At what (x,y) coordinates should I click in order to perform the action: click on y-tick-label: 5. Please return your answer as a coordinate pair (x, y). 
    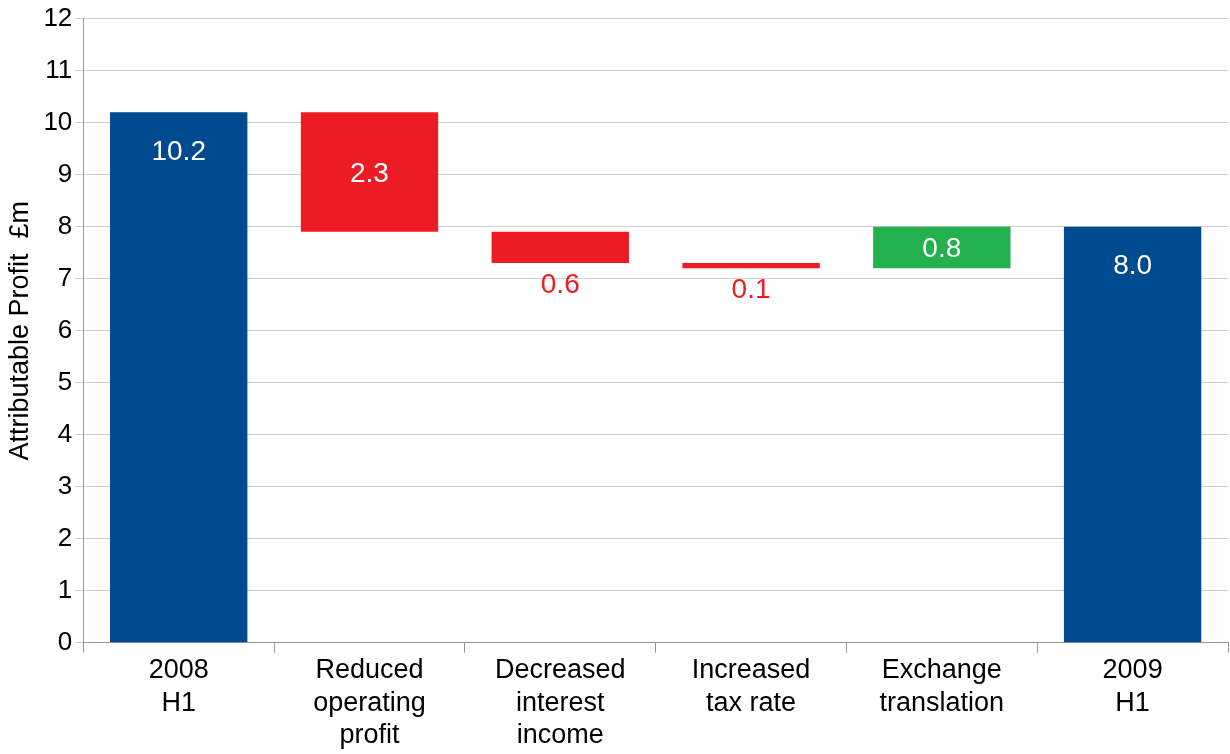
    Looking at the image, I should click on (65, 380).